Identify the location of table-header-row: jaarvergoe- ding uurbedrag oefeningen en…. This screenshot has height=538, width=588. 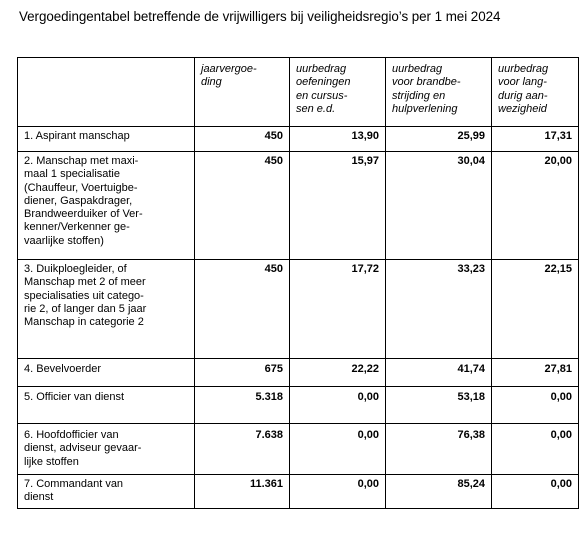
(298, 92).